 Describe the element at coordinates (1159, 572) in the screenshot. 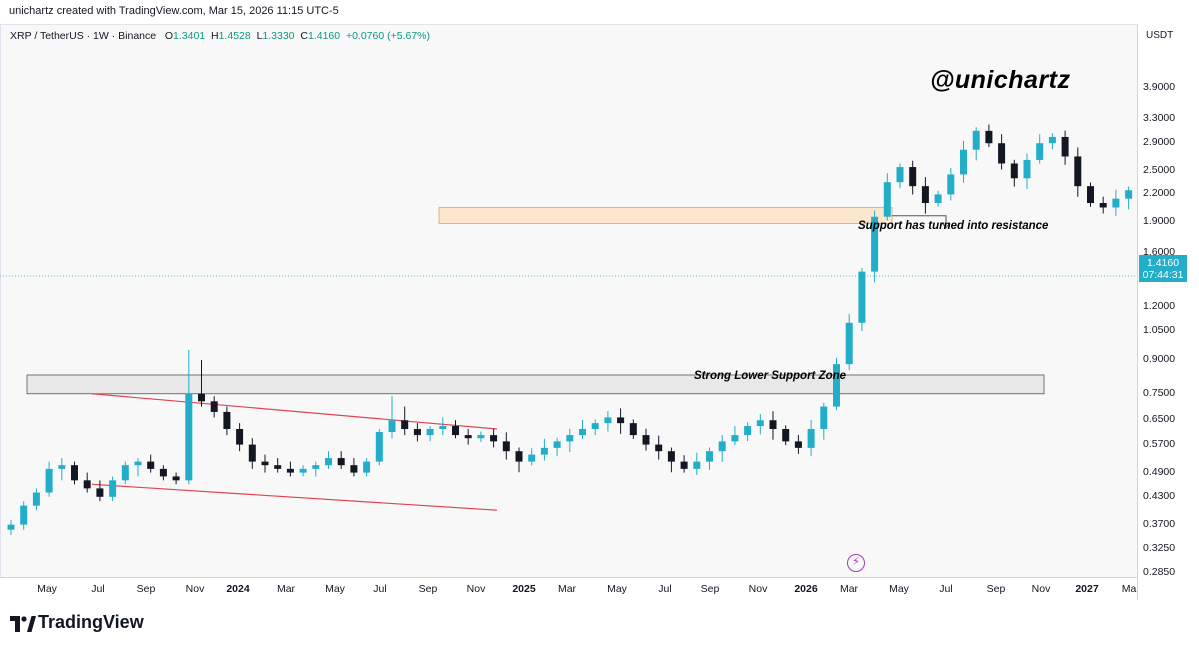

I see `price-tick-label: 0.2850` at that location.